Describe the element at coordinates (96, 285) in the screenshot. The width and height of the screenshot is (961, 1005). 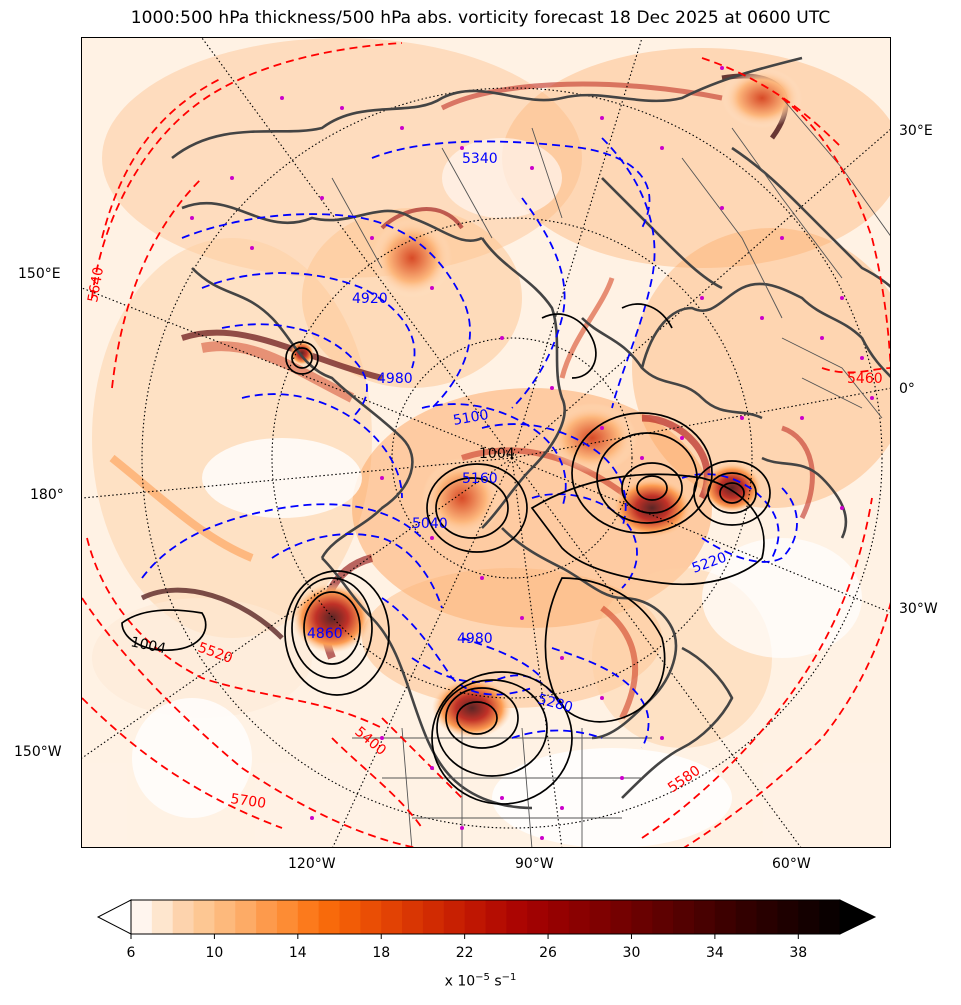
I see `contour-label-red: 5640` at that location.